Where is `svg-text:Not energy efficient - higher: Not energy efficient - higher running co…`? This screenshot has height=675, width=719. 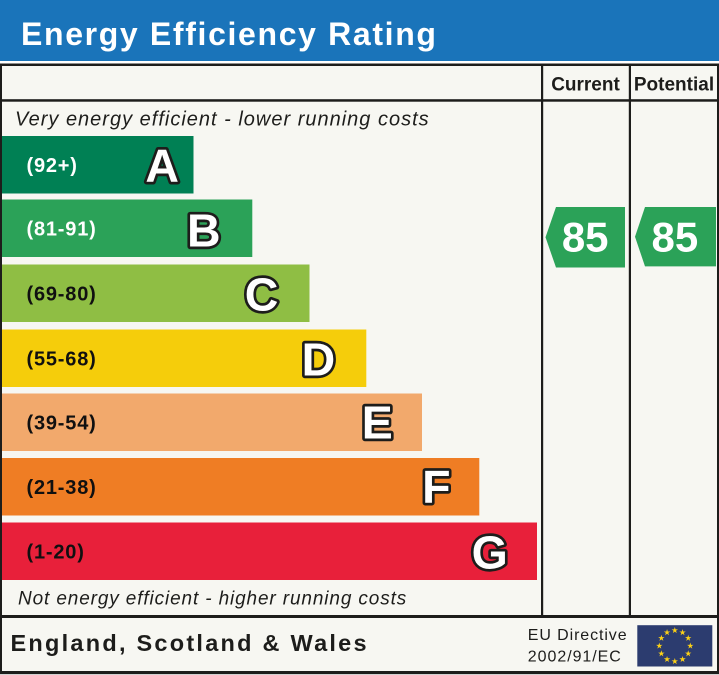
svg-text:Not energy efficient - higher: Not energy efficient - higher running co… is located at coordinates (212, 599).